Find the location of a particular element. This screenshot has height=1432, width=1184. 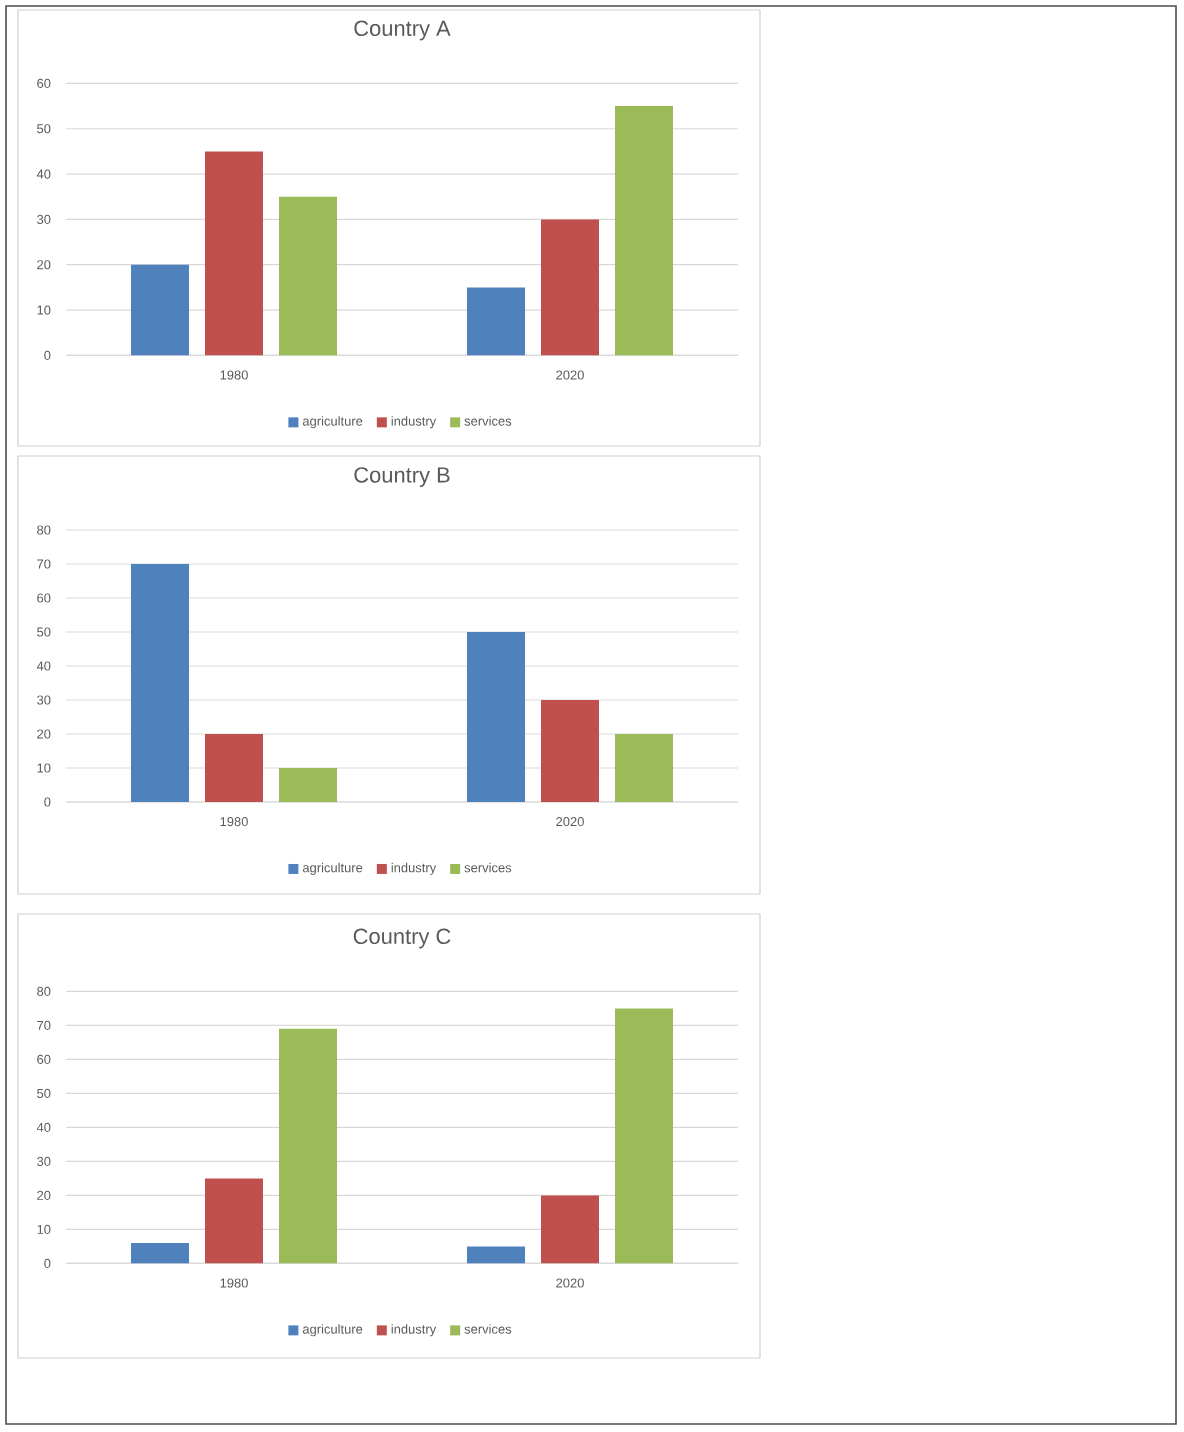

chart-title: Country C is located at coordinates (402, 938).